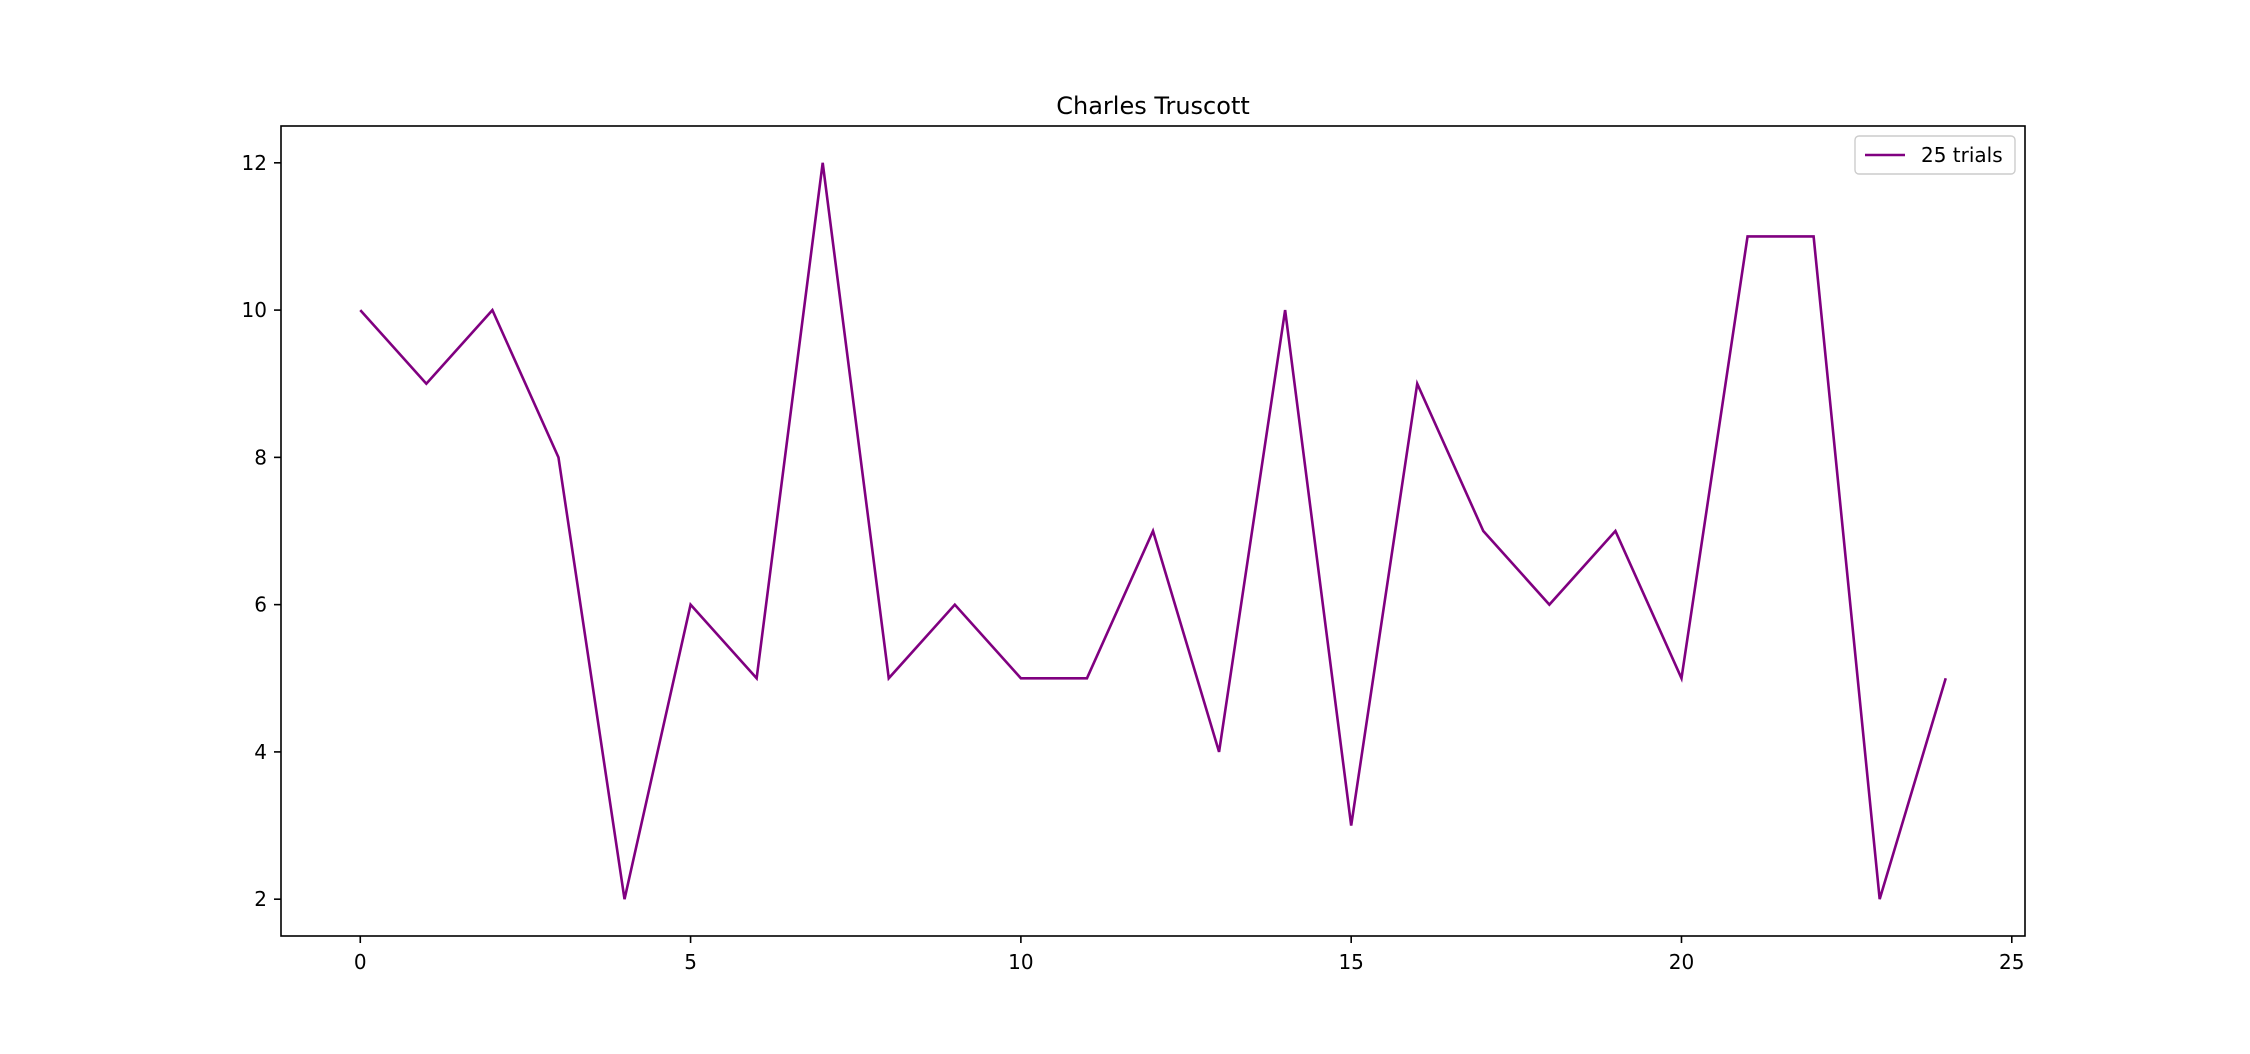 This screenshot has height=1054, width=2250. I want to click on legend: 25 trials, so click(1935, 155).